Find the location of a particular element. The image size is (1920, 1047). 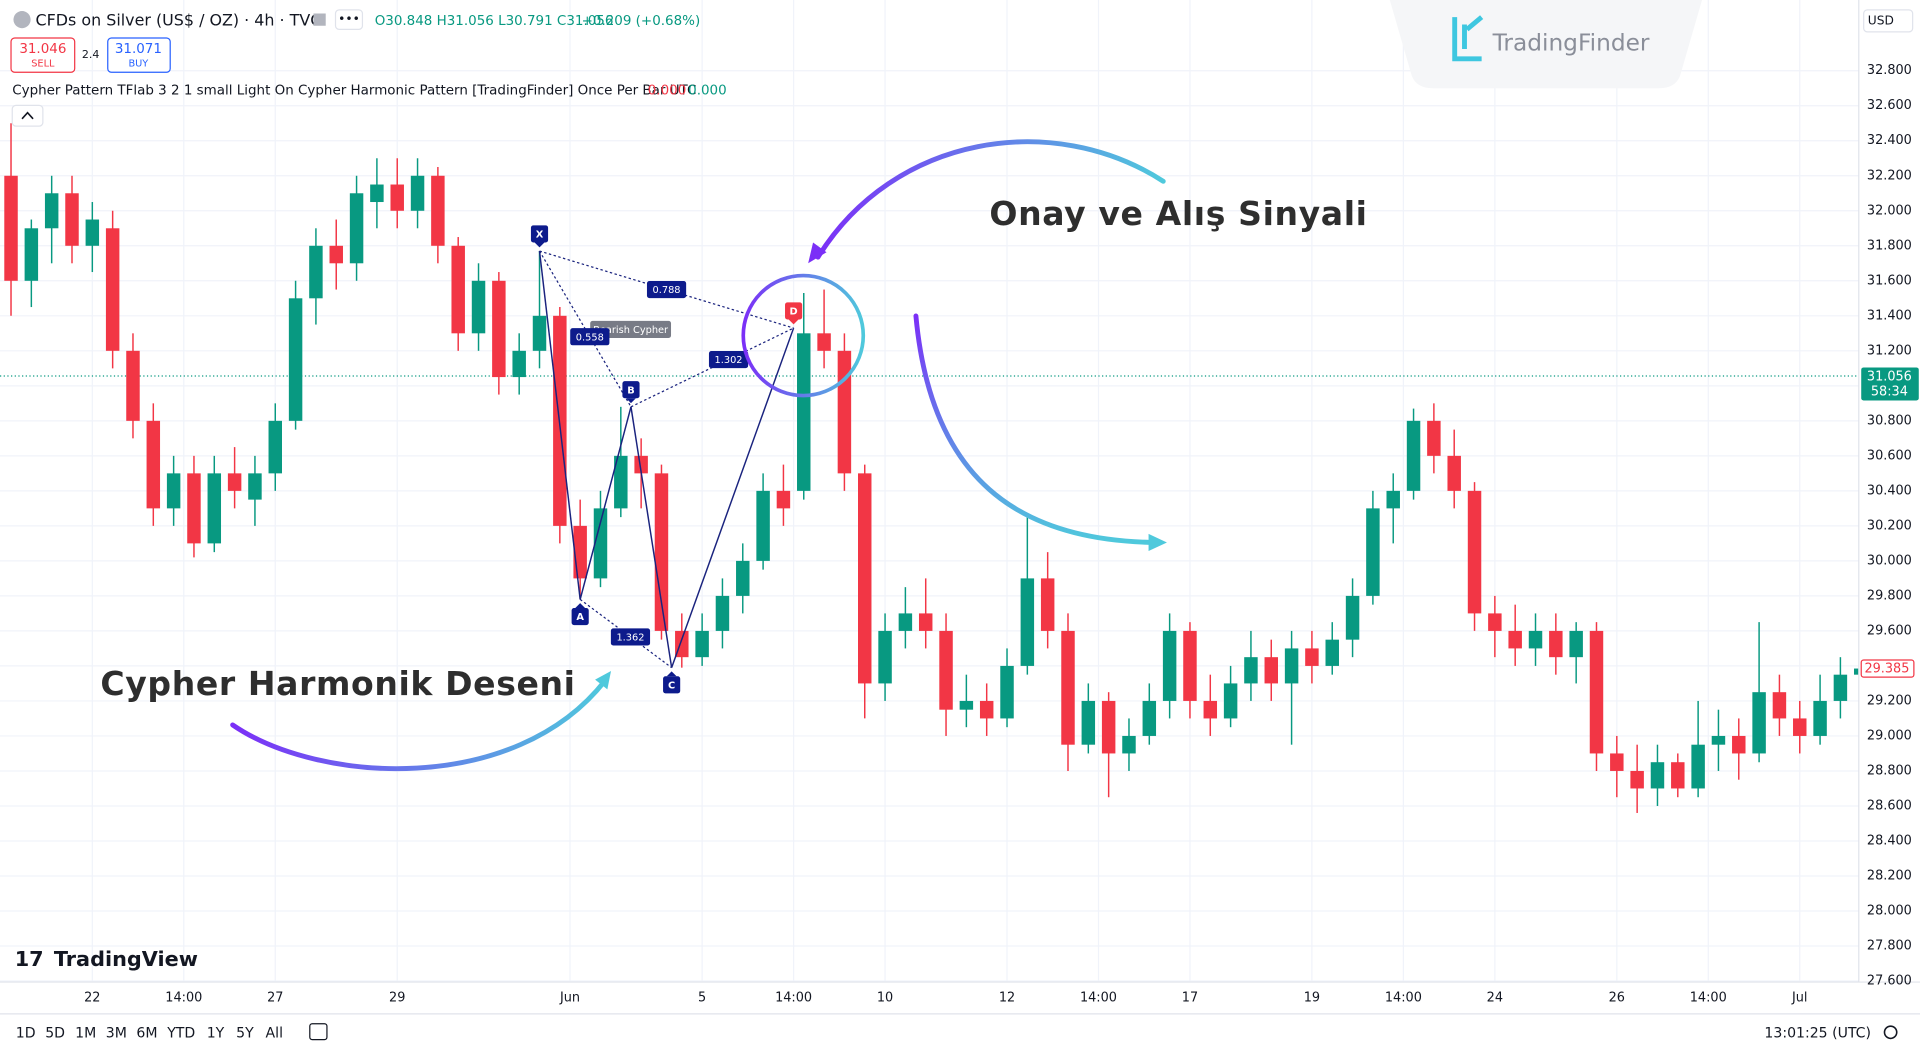

pattern-leg is located at coordinates (605, 503).